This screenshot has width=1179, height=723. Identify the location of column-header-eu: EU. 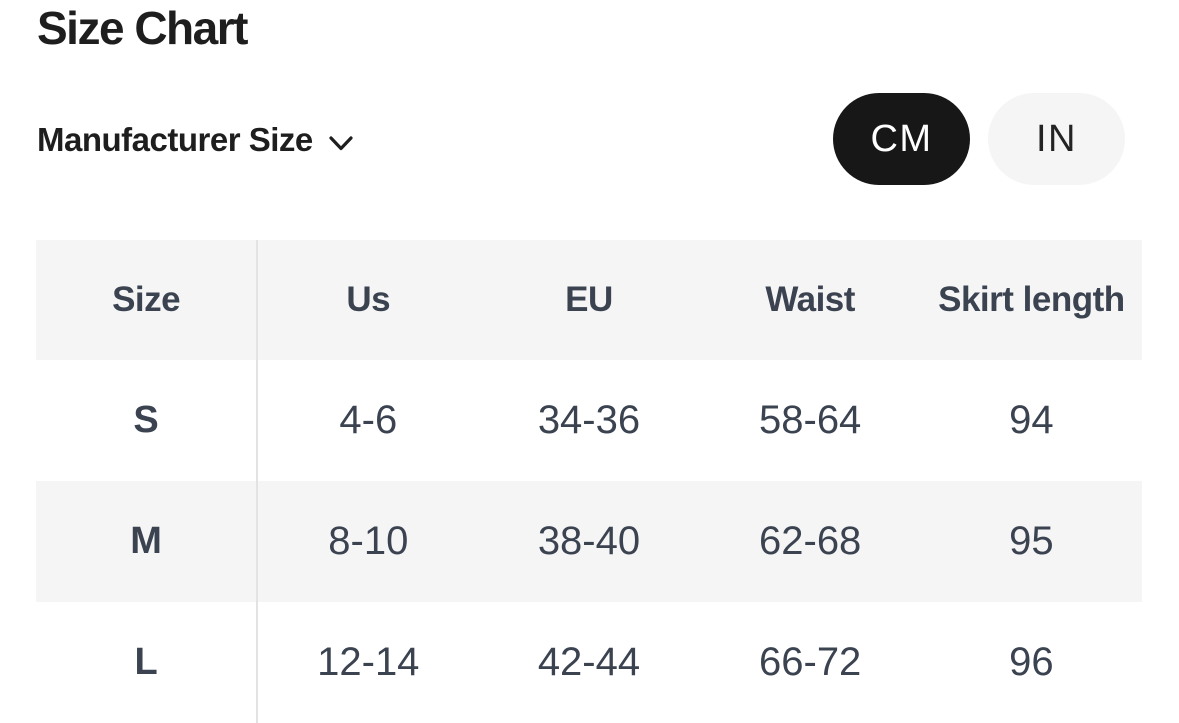
(589, 299).